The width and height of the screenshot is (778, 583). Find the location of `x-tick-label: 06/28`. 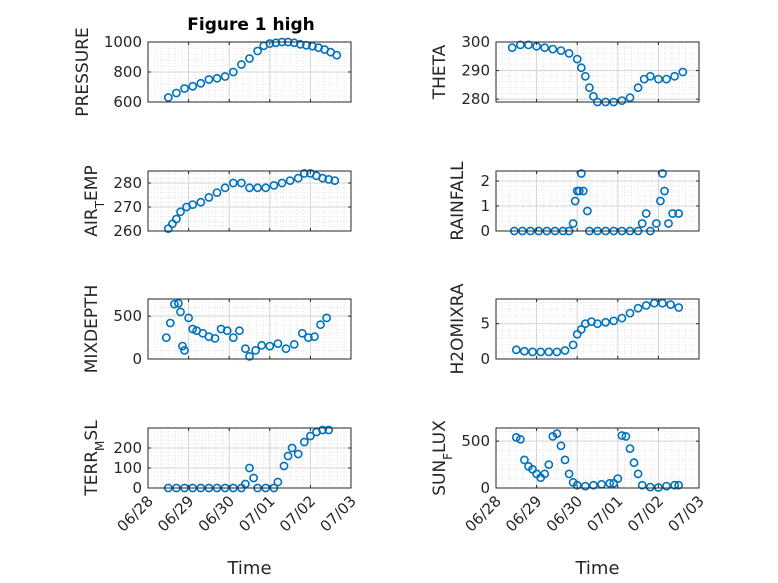

x-tick-label: 06/28 is located at coordinates (135, 513).